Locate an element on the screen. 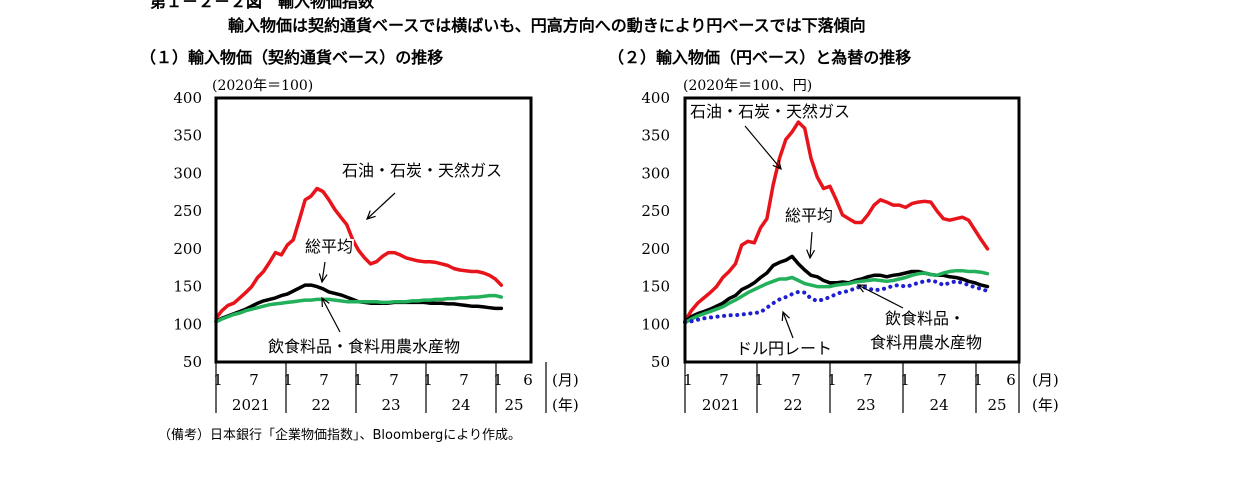  series-line-usdjpy is located at coordinates (836, 301).